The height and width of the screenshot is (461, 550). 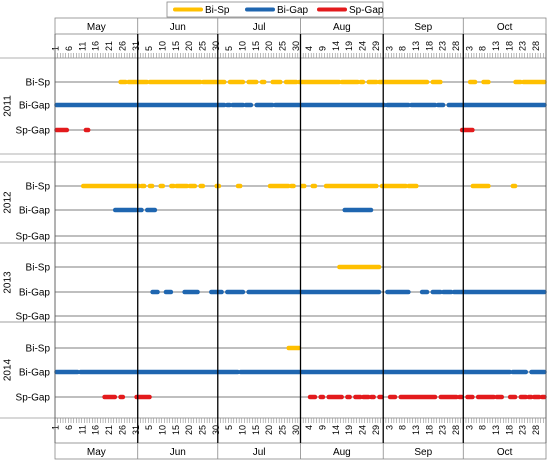 I want to click on day-label-top: 26, so click(x=122, y=46).